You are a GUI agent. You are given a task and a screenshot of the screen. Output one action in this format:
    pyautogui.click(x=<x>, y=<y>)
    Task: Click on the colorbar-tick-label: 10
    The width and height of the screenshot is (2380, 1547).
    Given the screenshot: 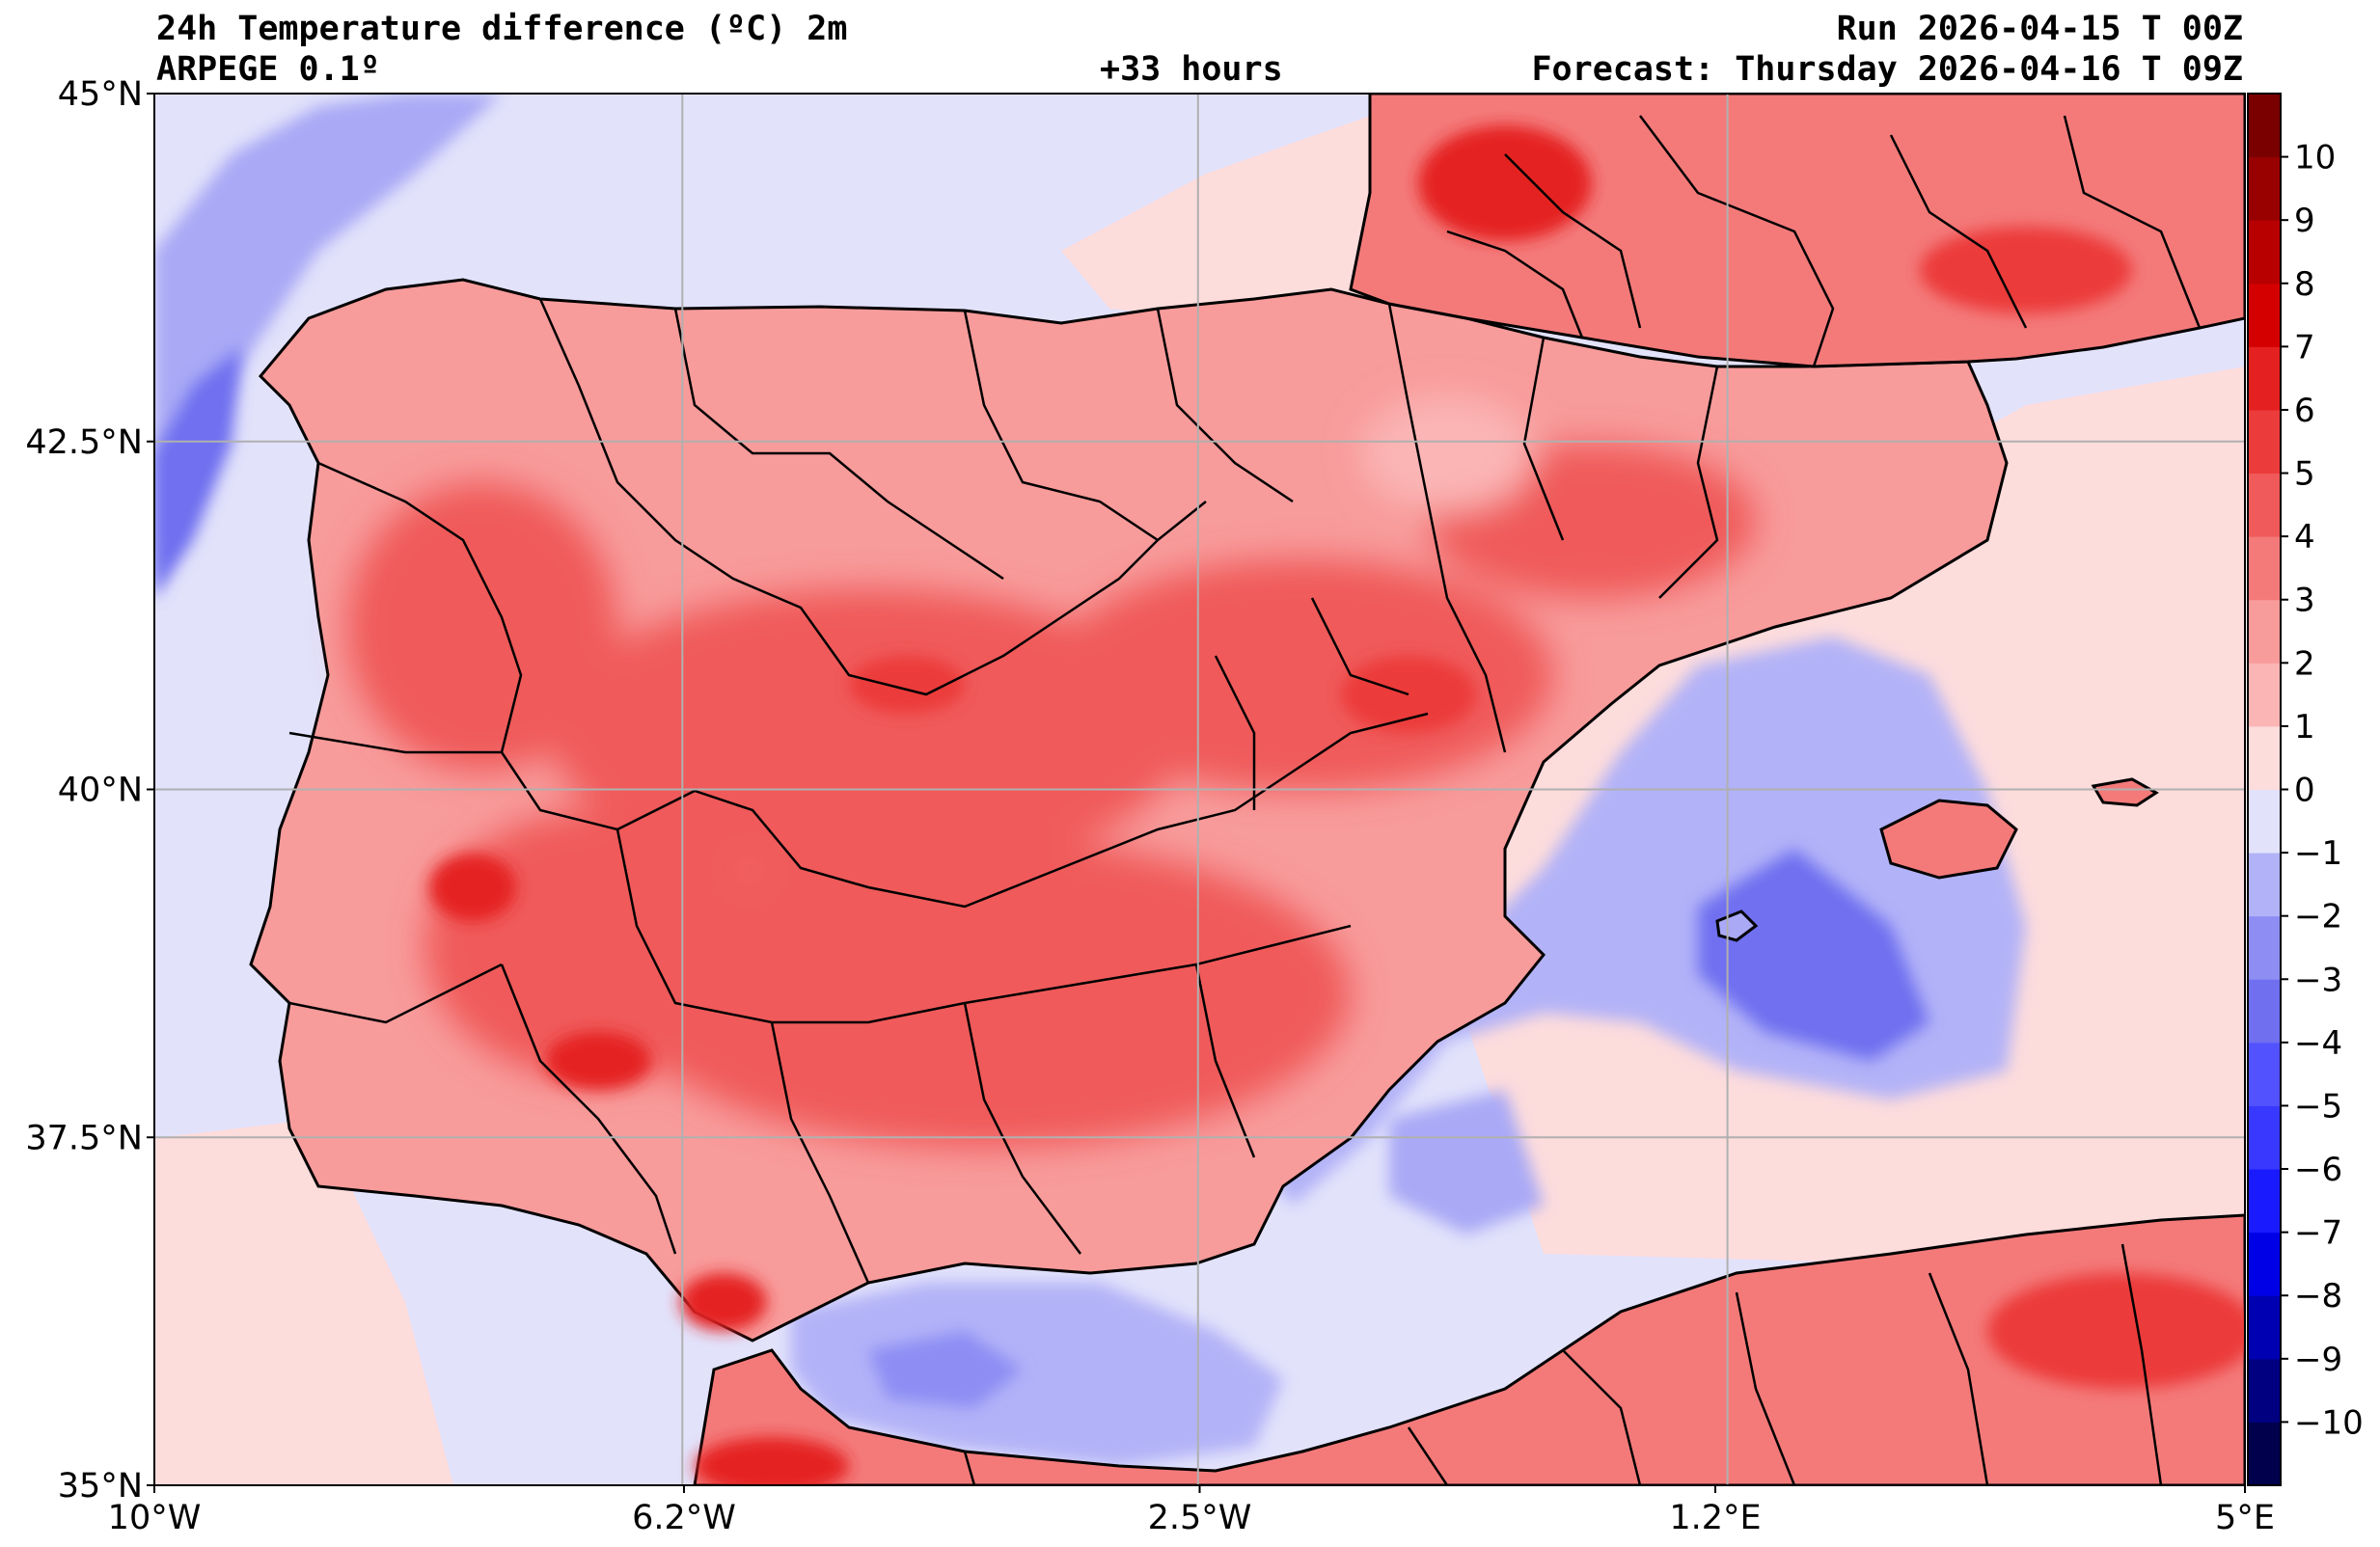 What is the action you would take?
    pyautogui.click(x=2315, y=158)
    